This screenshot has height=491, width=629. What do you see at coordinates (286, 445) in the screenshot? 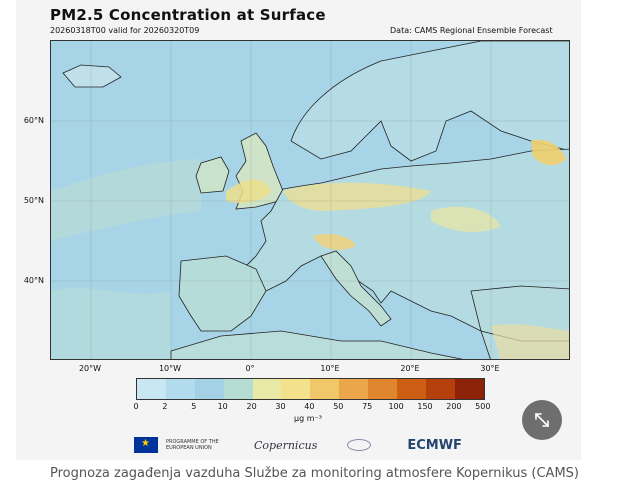
I see `copernicus-logo: Copernicus` at bounding box center [286, 445].